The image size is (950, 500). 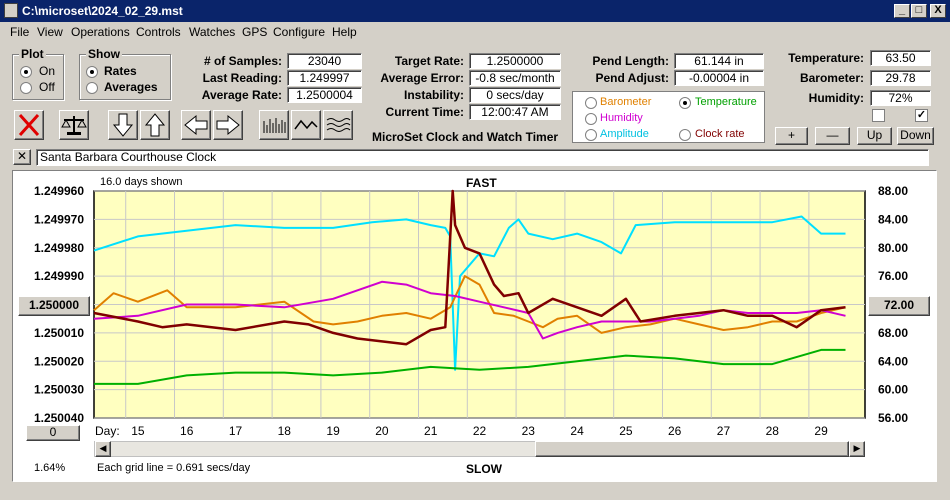 What do you see at coordinates (59, 219) in the screenshot?
I see `y-left-tick-label: 1.249970` at bounding box center [59, 219].